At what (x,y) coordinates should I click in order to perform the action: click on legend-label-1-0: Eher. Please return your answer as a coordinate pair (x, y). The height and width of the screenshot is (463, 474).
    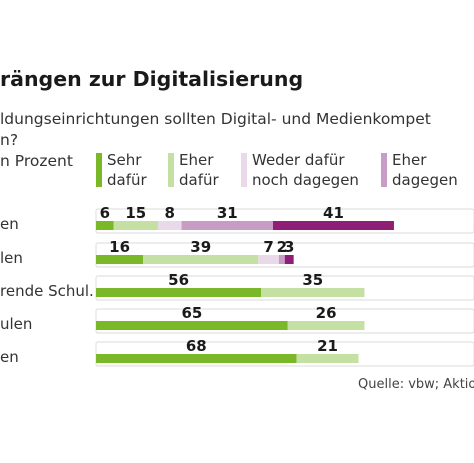
    Looking at the image, I should click on (196, 160).